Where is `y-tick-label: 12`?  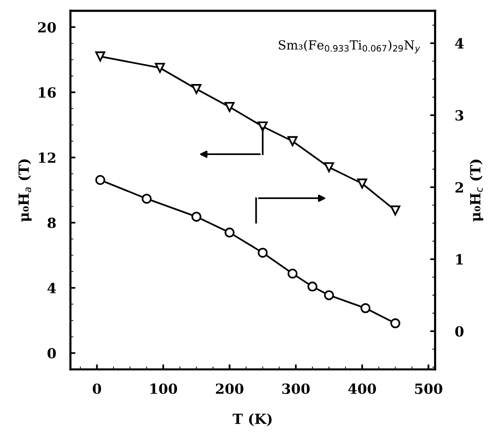 y-tick-label: 12 is located at coordinates (47, 157).